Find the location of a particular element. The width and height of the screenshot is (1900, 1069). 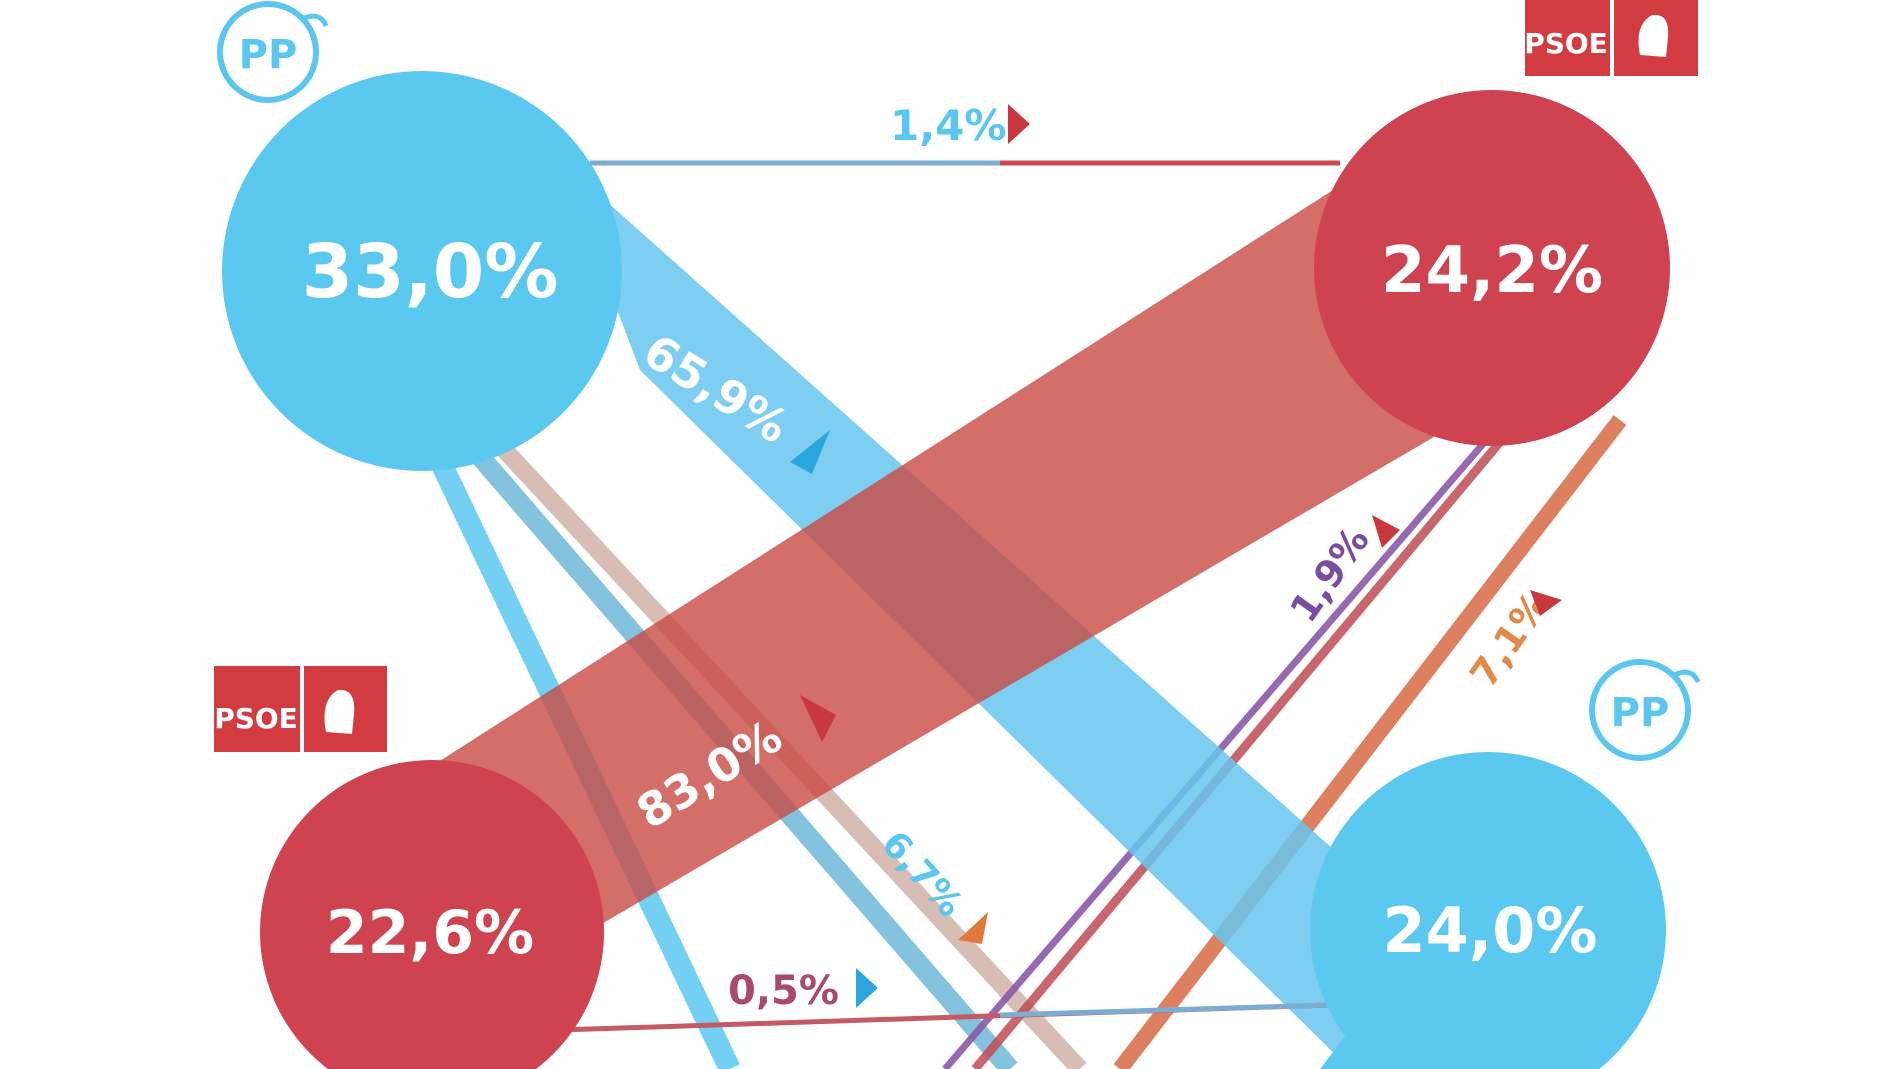

psoe-logo-top-right: PSOE is located at coordinates (1611, 38).